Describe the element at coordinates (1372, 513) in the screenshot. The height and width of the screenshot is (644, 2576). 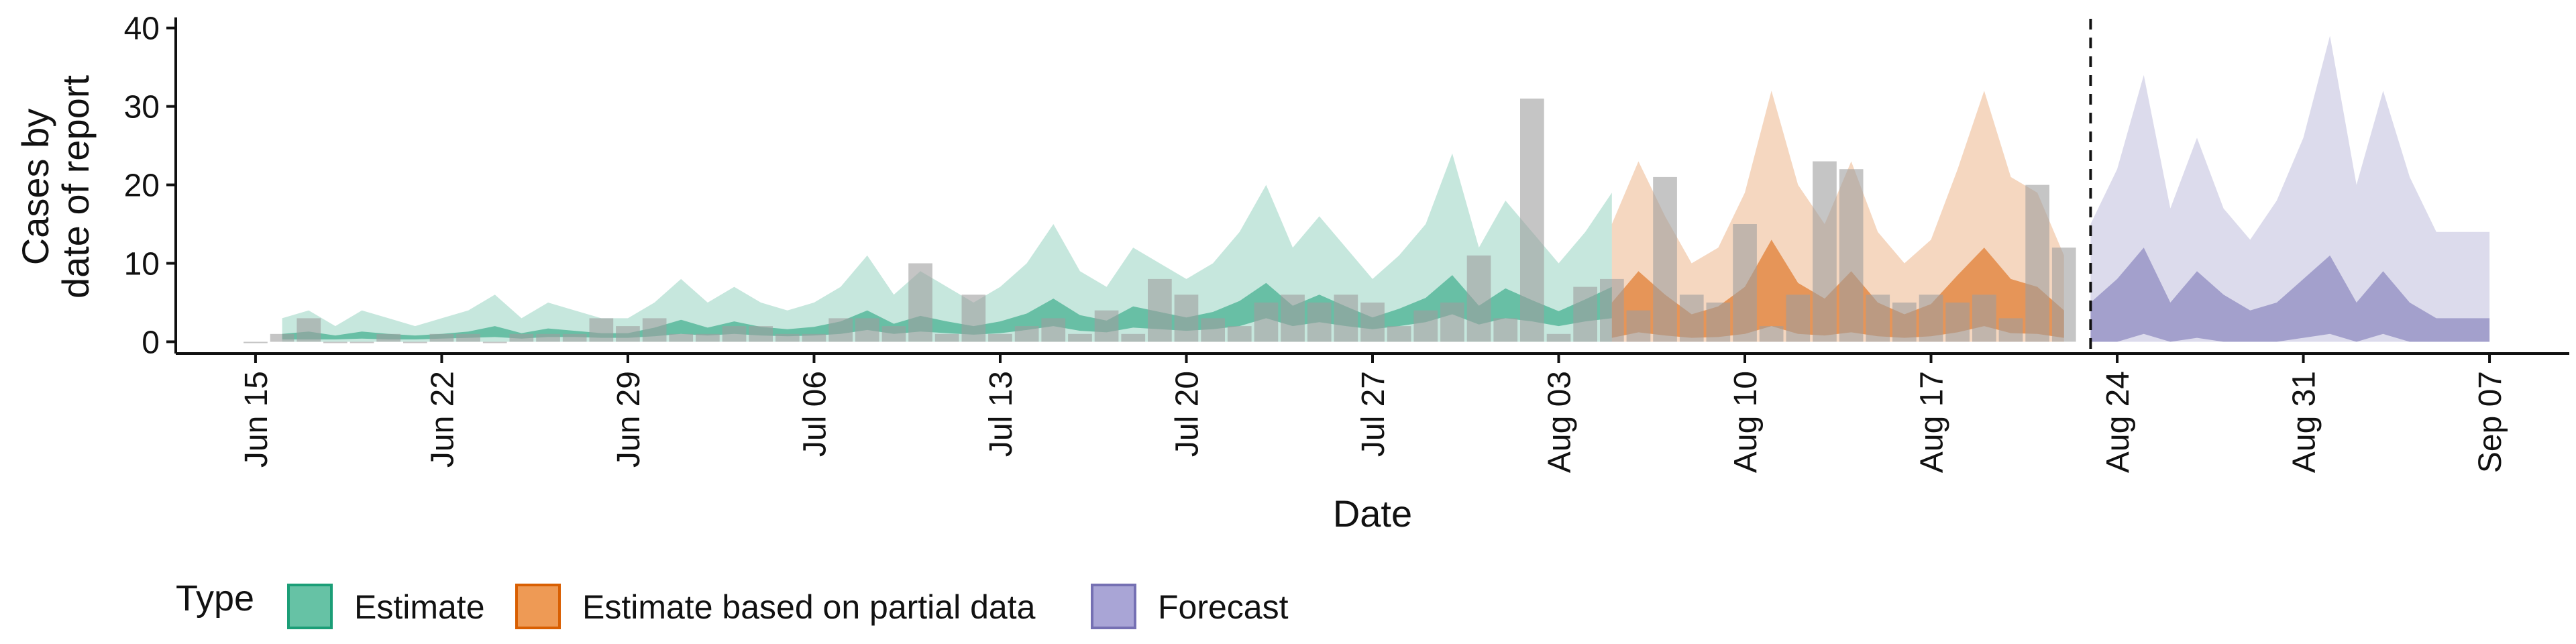
I see `x-axis-title: Date` at that location.